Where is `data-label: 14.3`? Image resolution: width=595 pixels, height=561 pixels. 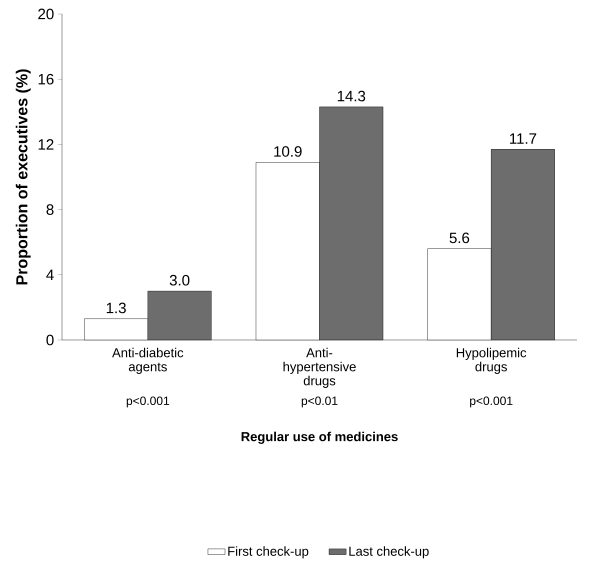
data-label: 14.3 is located at coordinates (352, 96).